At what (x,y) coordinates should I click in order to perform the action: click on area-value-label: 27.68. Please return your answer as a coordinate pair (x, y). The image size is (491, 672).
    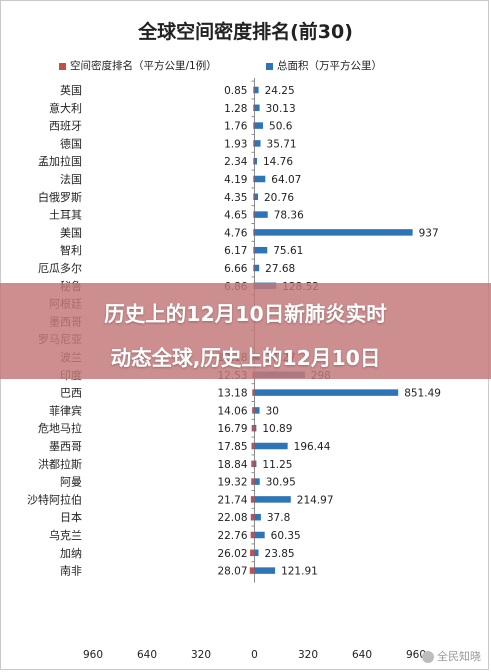
    Looking at the image, I should click on (280, 269).